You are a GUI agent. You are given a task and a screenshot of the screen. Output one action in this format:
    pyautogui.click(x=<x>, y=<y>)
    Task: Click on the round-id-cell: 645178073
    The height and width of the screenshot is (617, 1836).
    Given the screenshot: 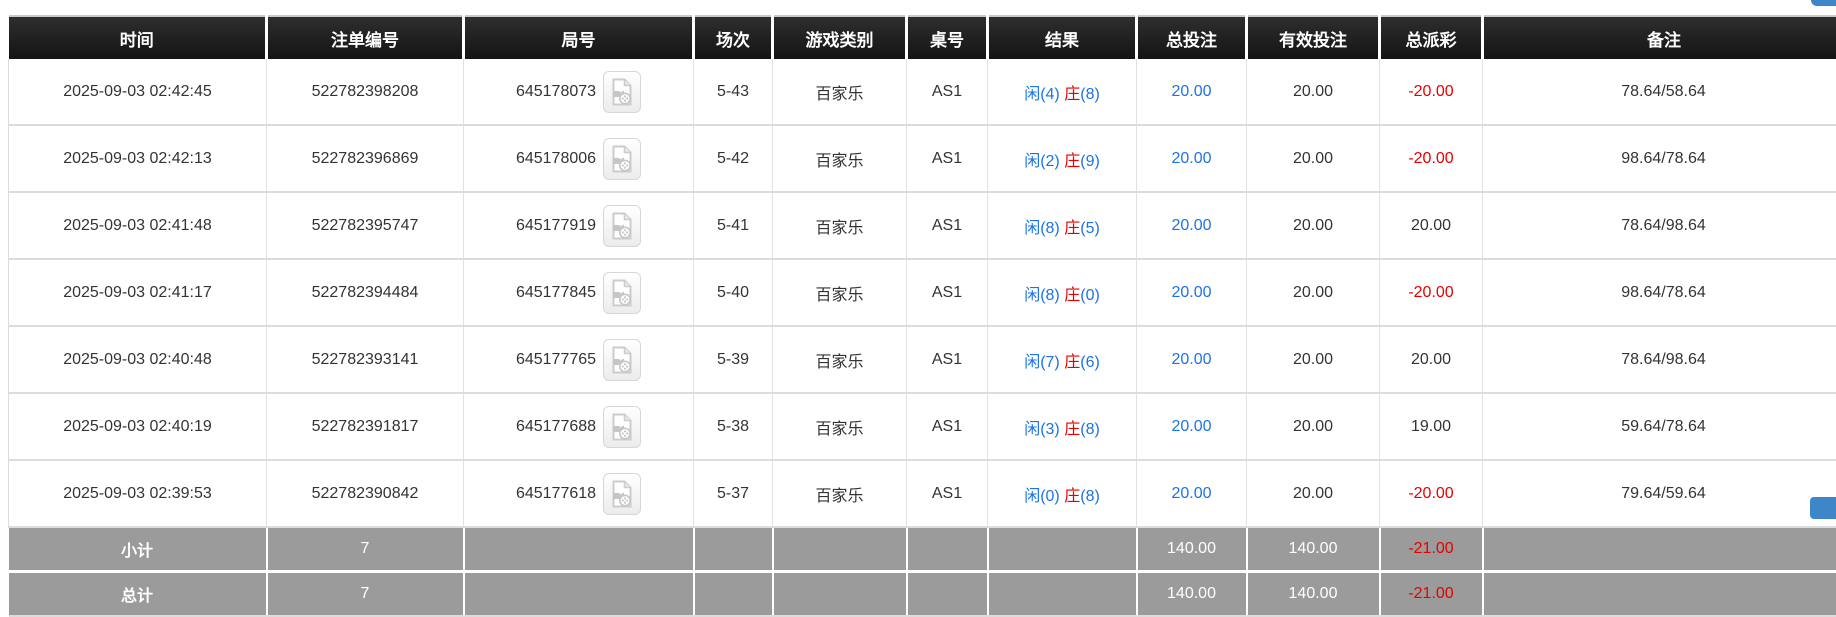 What is the action you would take?
    pyautogui.click(x=579, y=92)
    